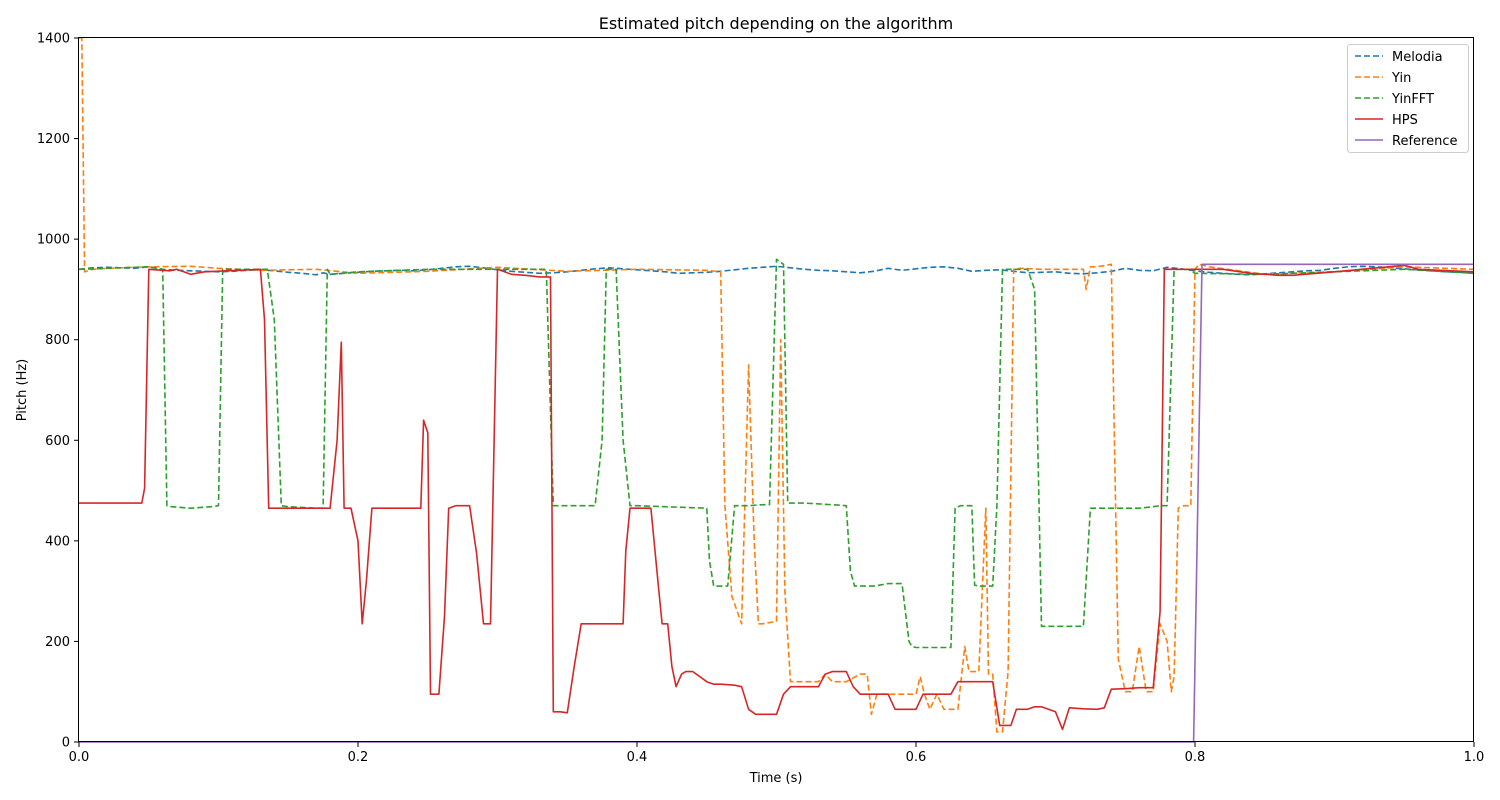 This screenshot has width=1500, height=800. What do you see at coordinates (58, 391) in the screenshot?
I see `y-axis-ticks: 0 200 400 600 800 1000 1200 1400` at bounding box center [58, 391].